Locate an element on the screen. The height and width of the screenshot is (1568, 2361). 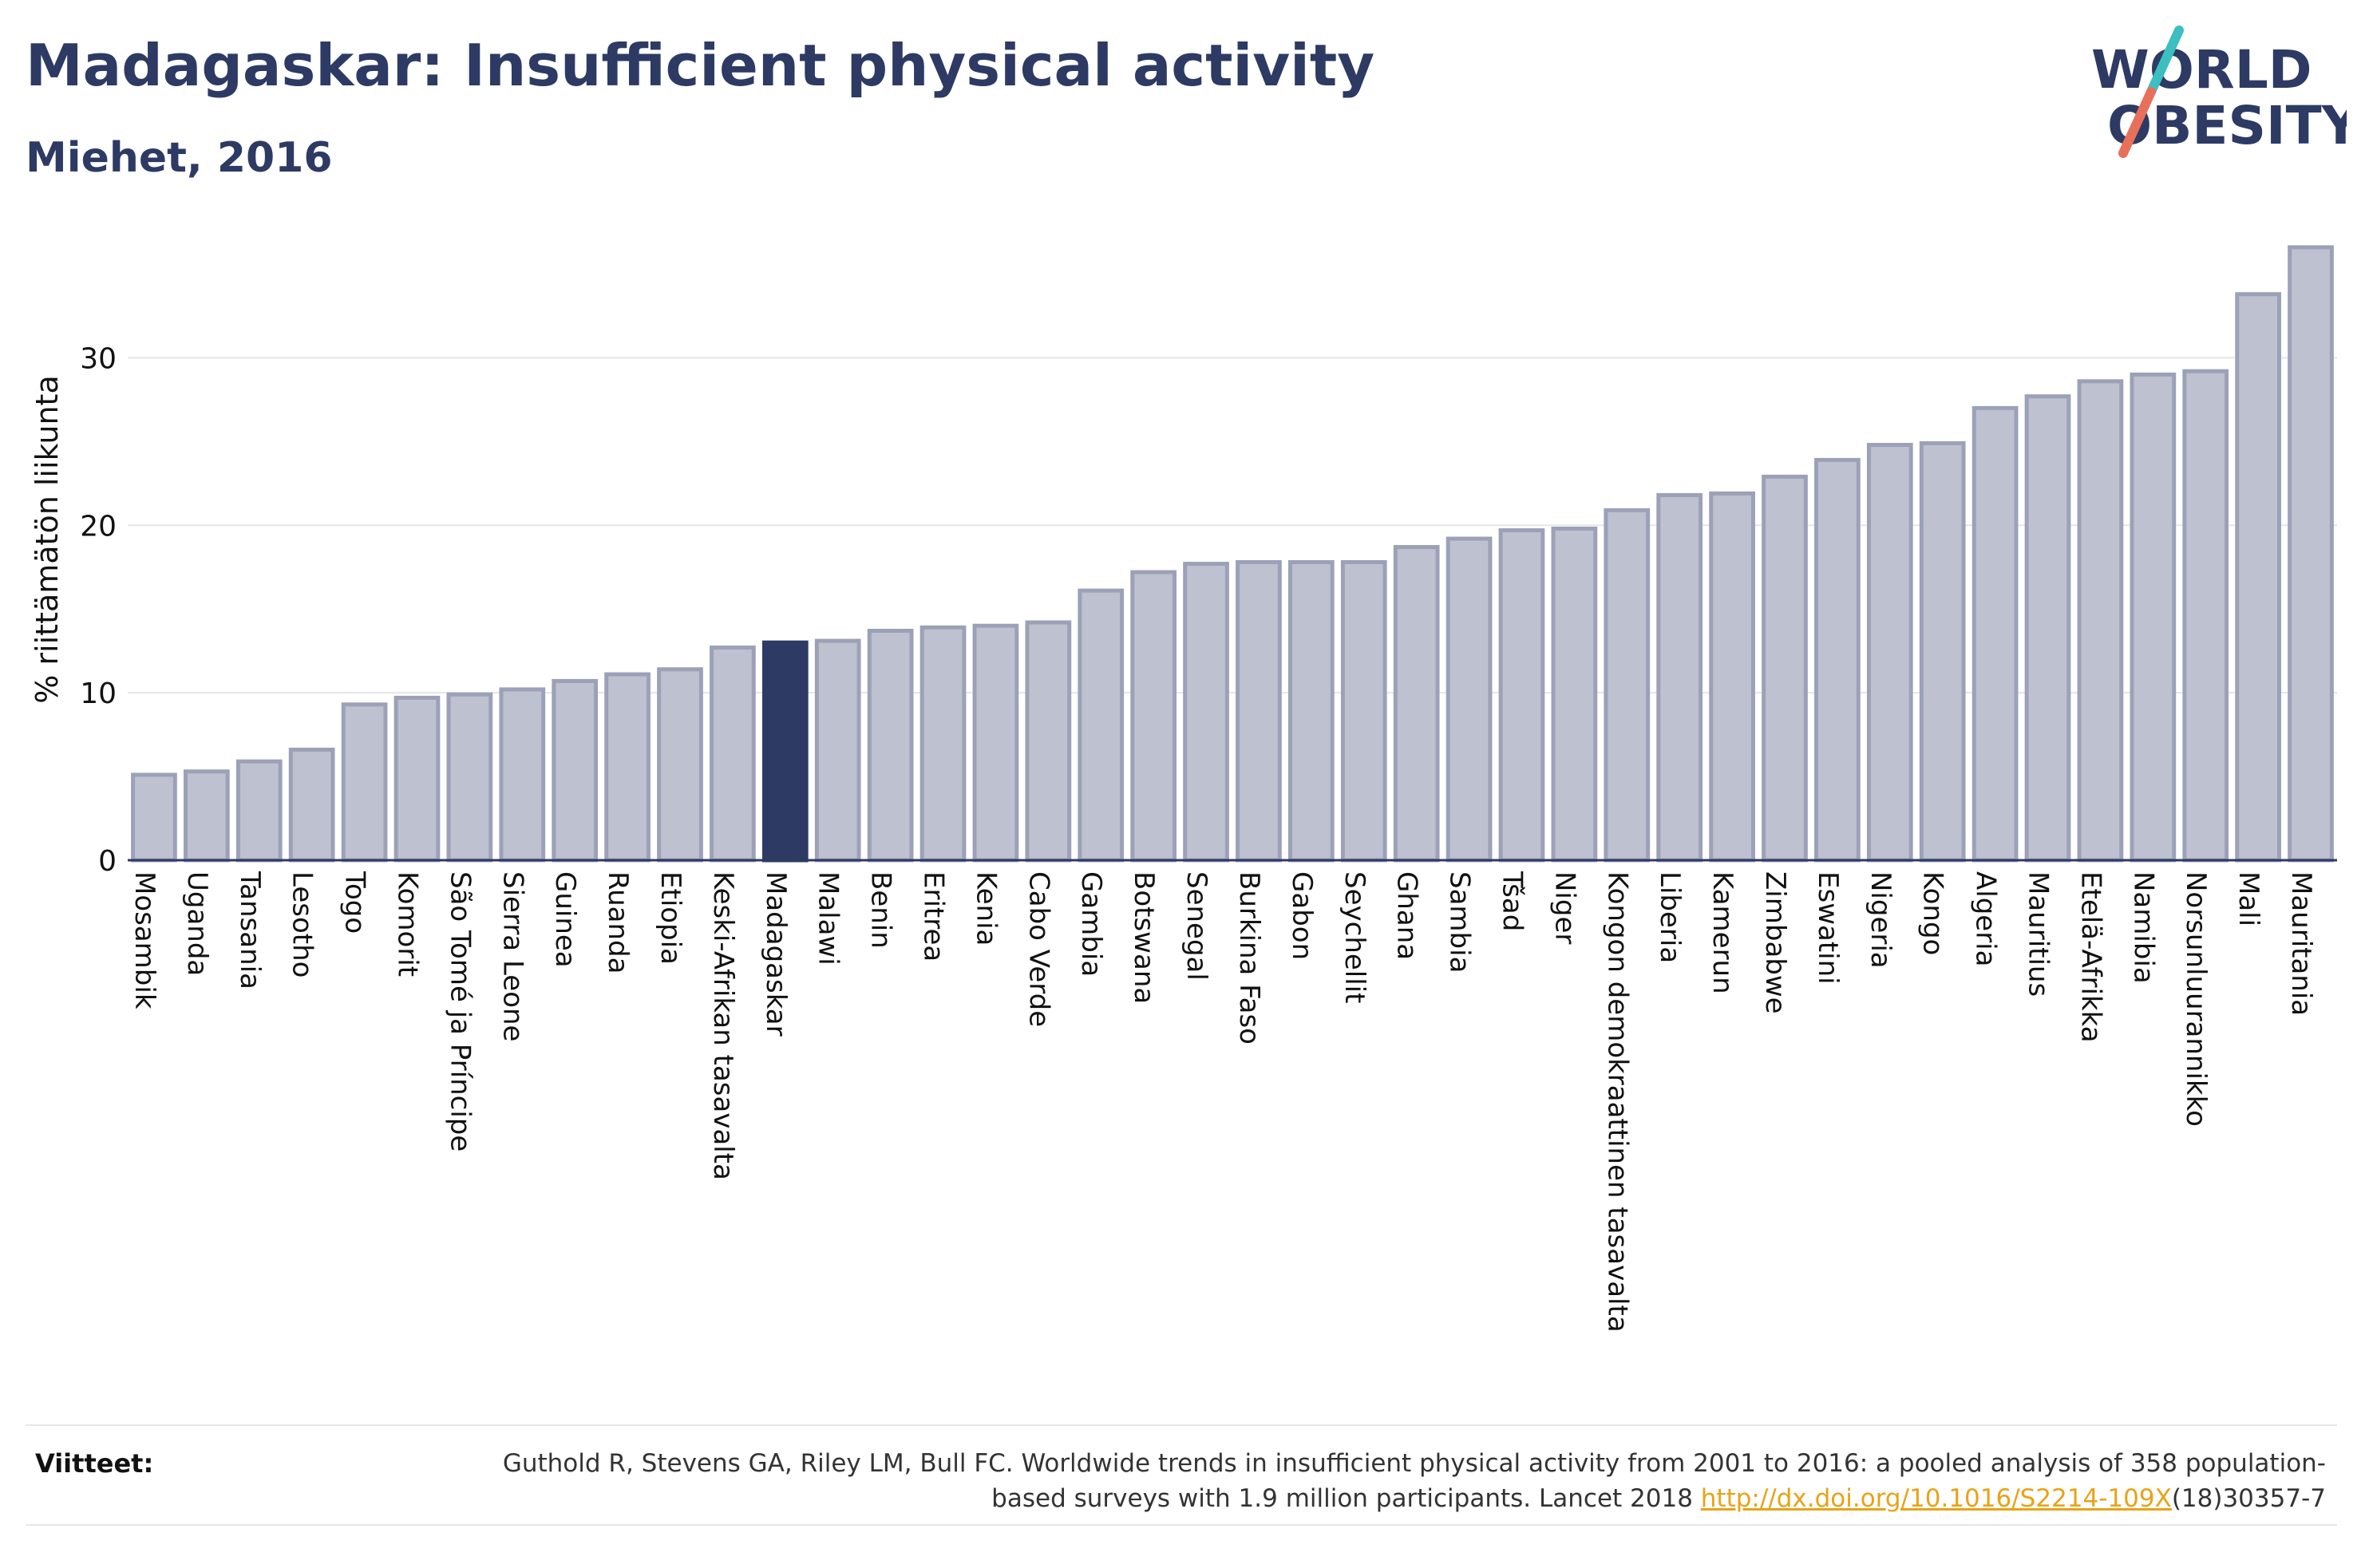
x-tick-label: Sambia is located at coordinates (1460, 922).